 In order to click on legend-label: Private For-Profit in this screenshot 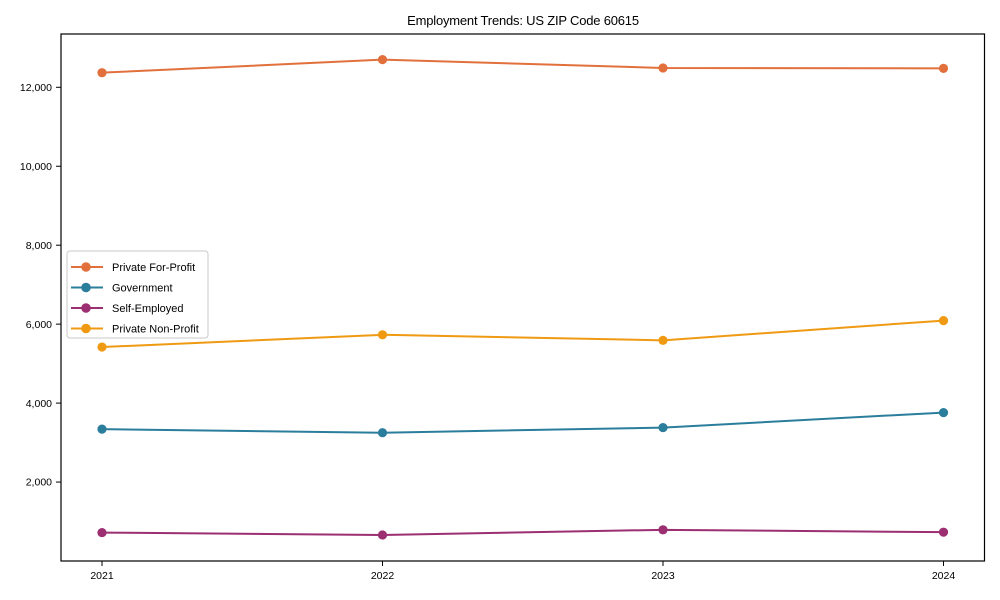, I will do `click(153, 268)`.